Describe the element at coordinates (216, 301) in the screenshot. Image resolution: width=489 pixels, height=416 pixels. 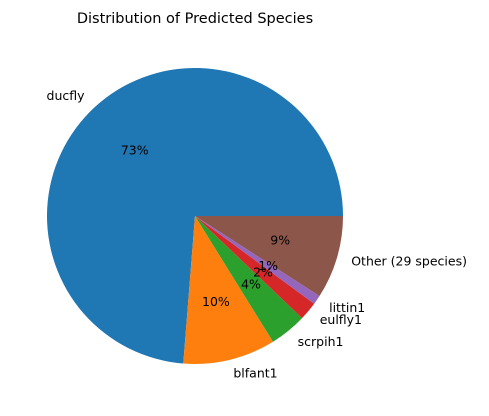
I see `slice-percent-blfant1: 10%` at that location.